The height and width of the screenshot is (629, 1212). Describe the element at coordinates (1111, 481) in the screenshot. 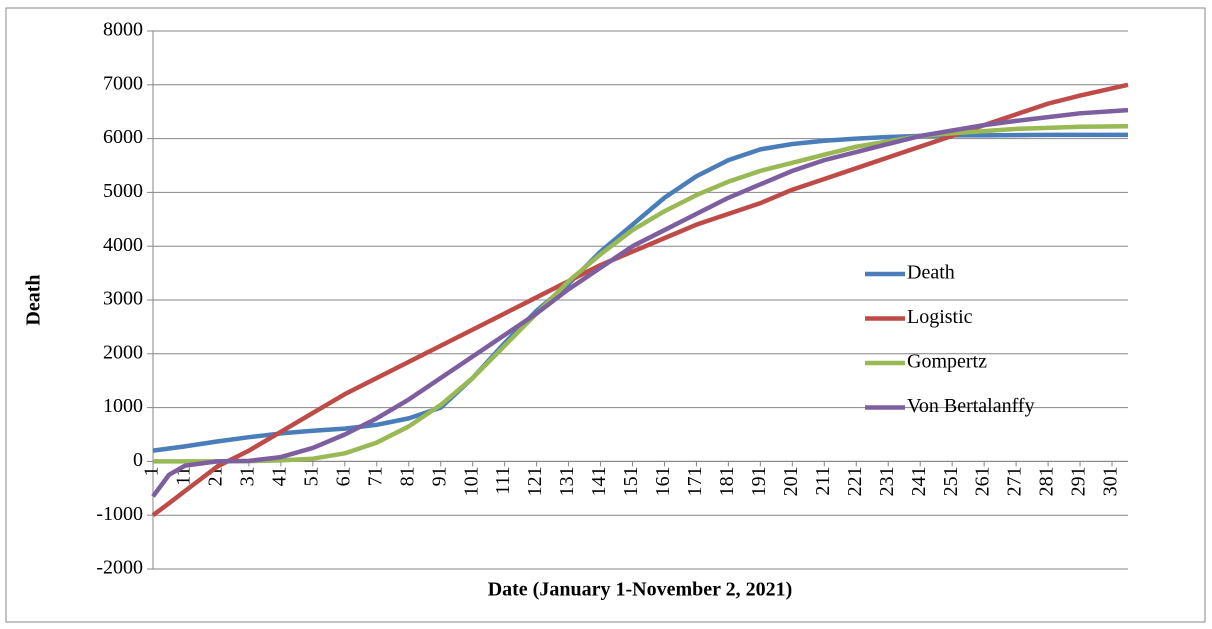

I see `x-tick-label: 301` at that location.